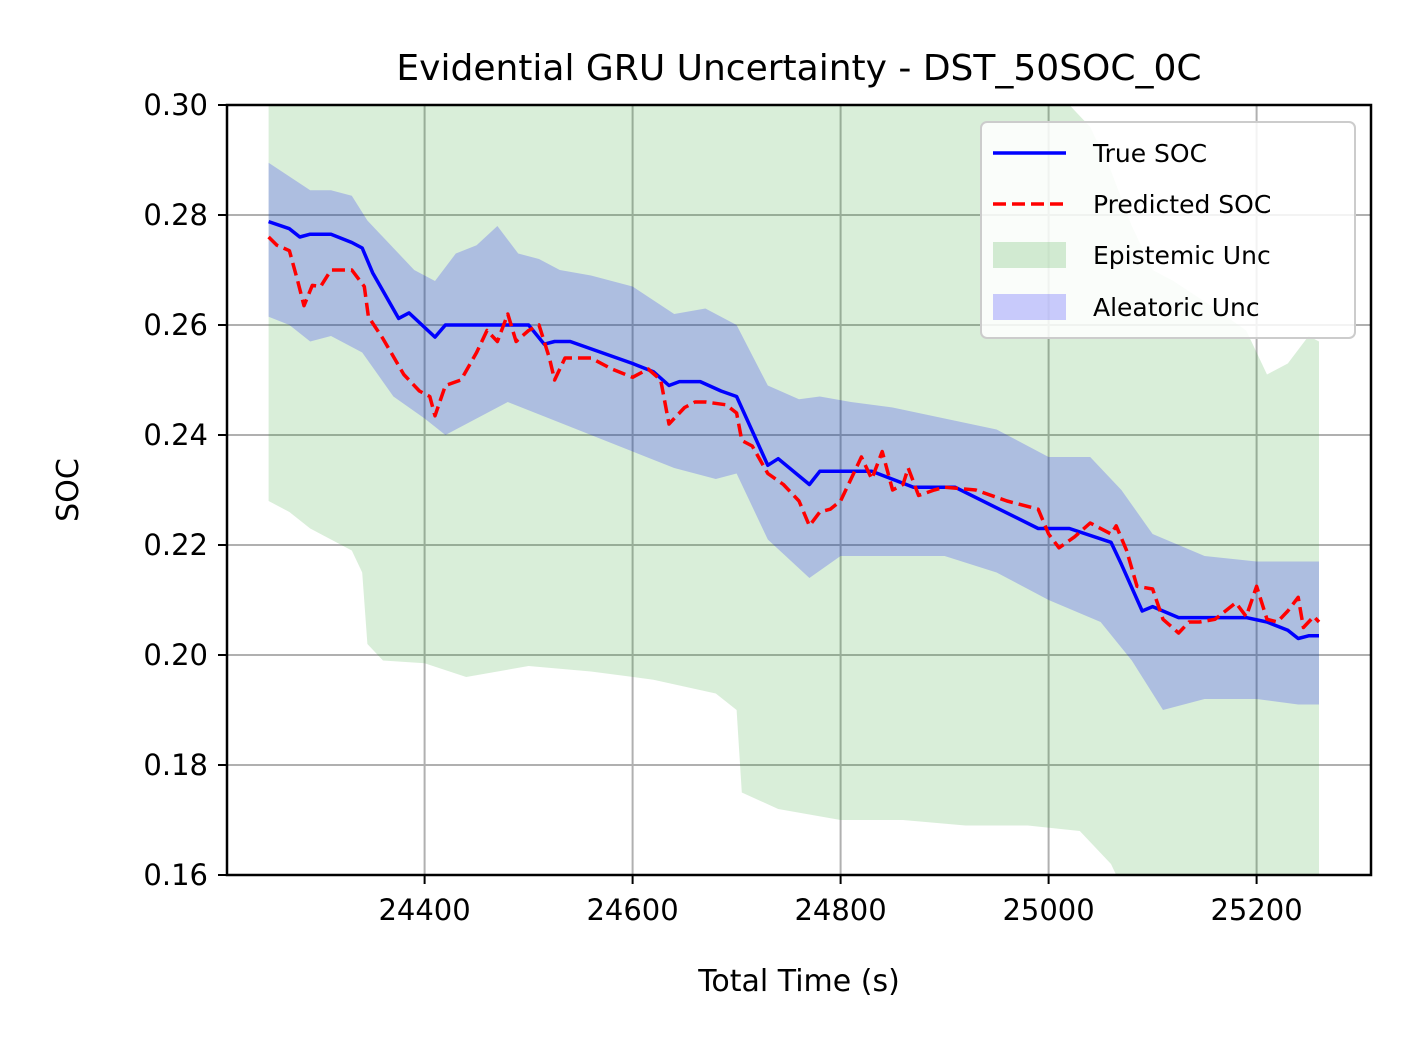  What do you see at coordinates (798, 981) in the screenshot?
I see `x-axis-title: Total Time (s)` at bounding box center [798, 981].